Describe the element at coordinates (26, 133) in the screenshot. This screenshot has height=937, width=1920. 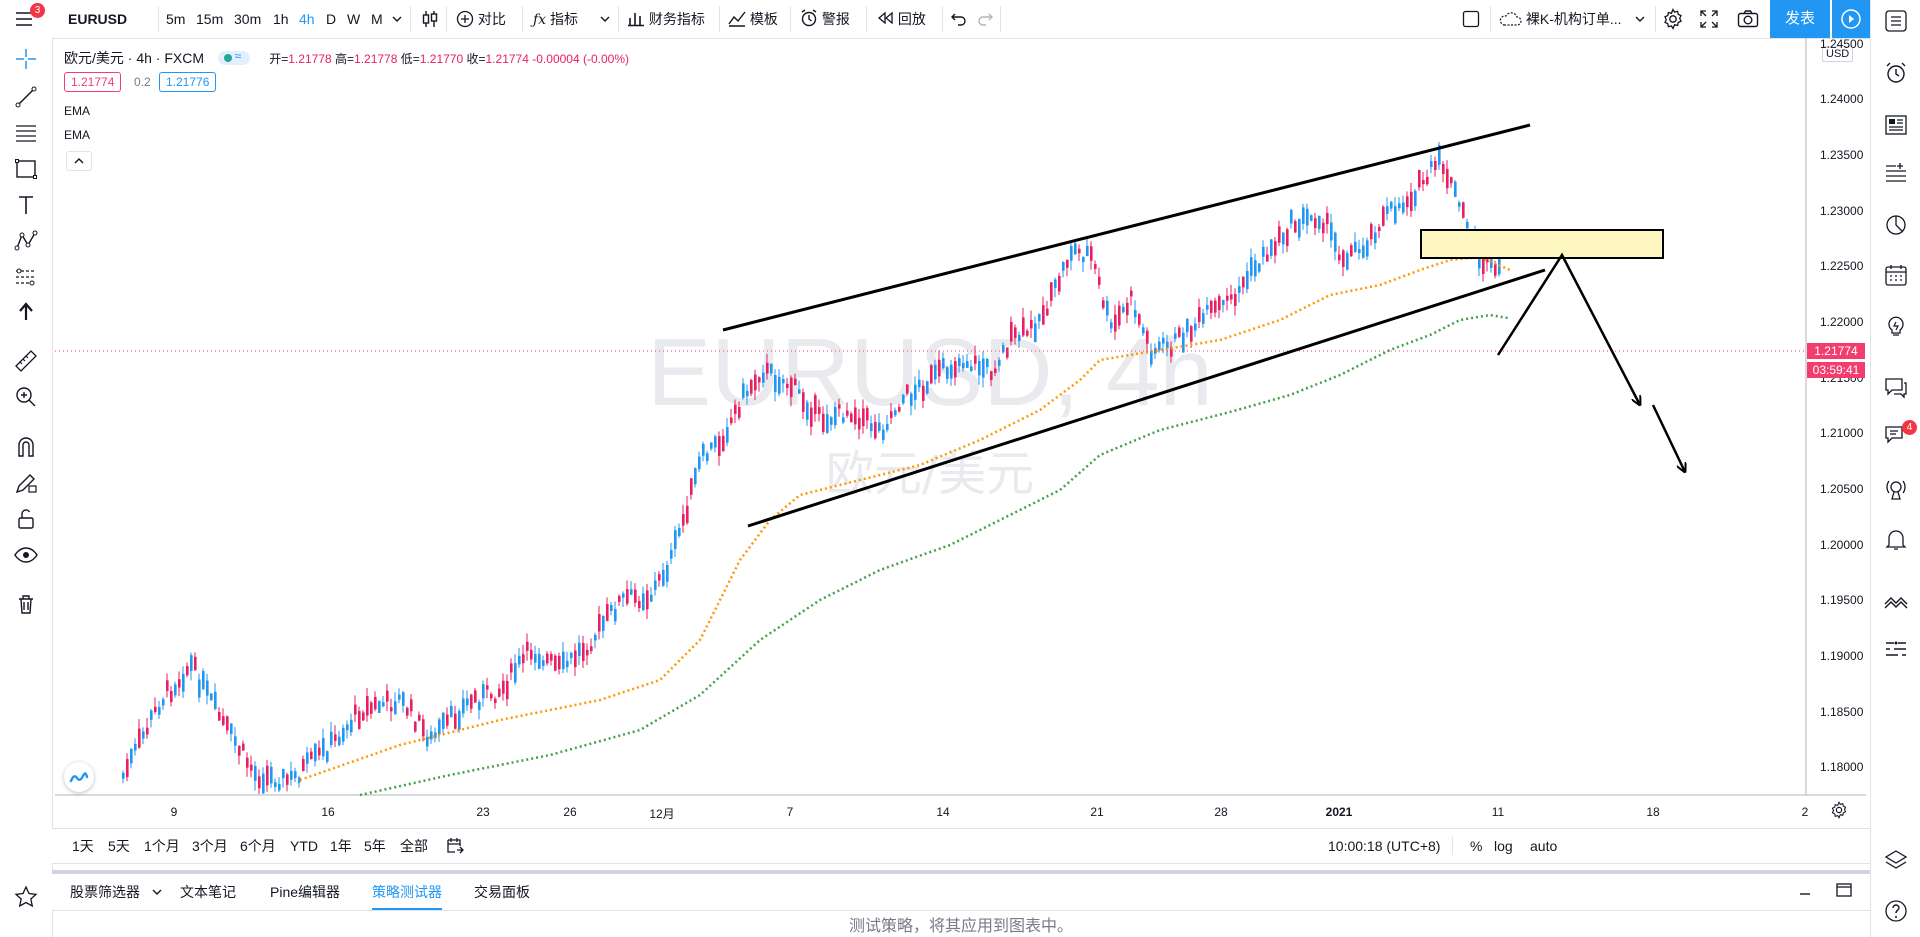
I see `horizontal-lines-icon` at that location.